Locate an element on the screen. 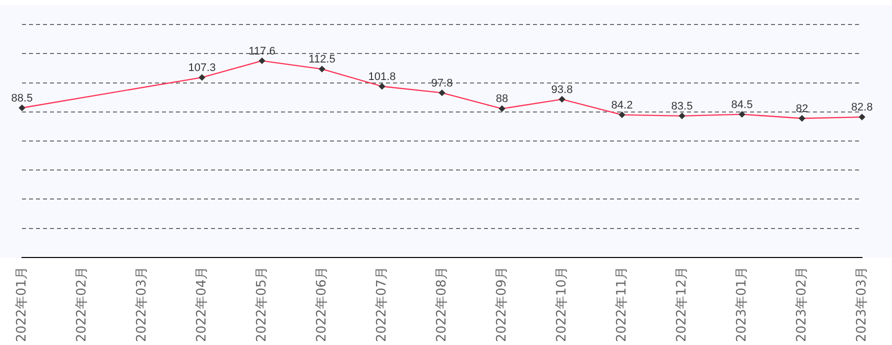 The height and width of the screenshot is (345, 892). x-tick-label: 2022年12月 is located at coordinates (682, 304).